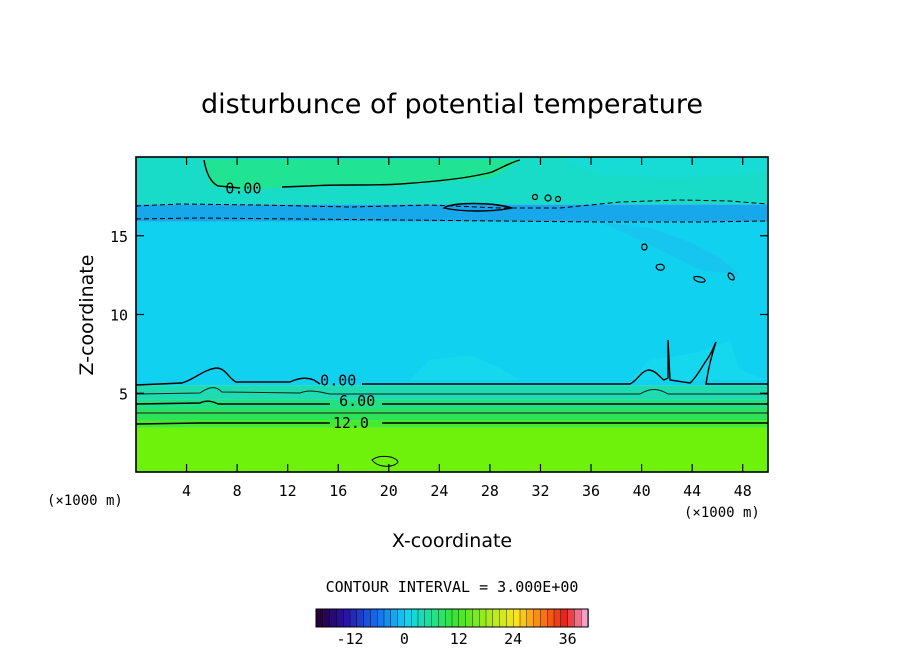 The image size is (904, 654). Describe the element at coordinates (119, 237) in the screenshot. I see `y-tick-label: 15` at that location.